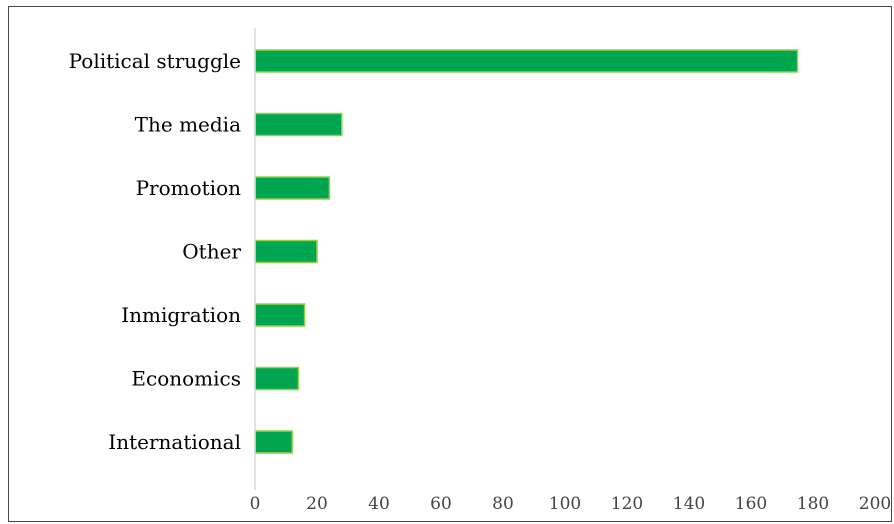  What do you see at coordinates (627, 504) in the screenshot?
I see `x-tick-label: 120` at bounding box center [627, 504].